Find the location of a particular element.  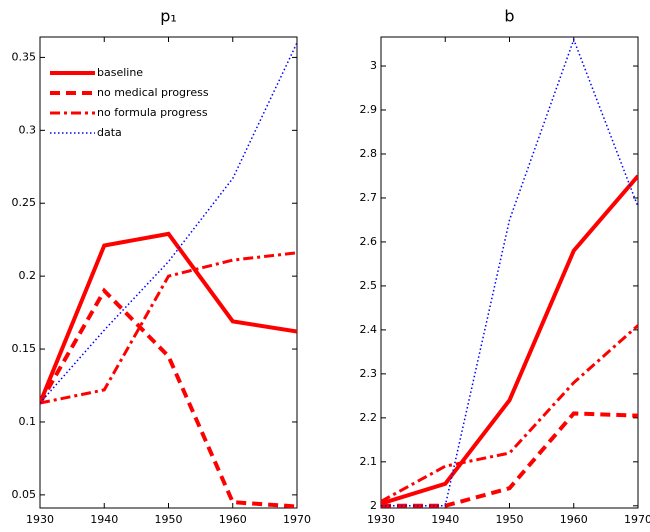

chart-title: b is located at coordinates (509, 16).